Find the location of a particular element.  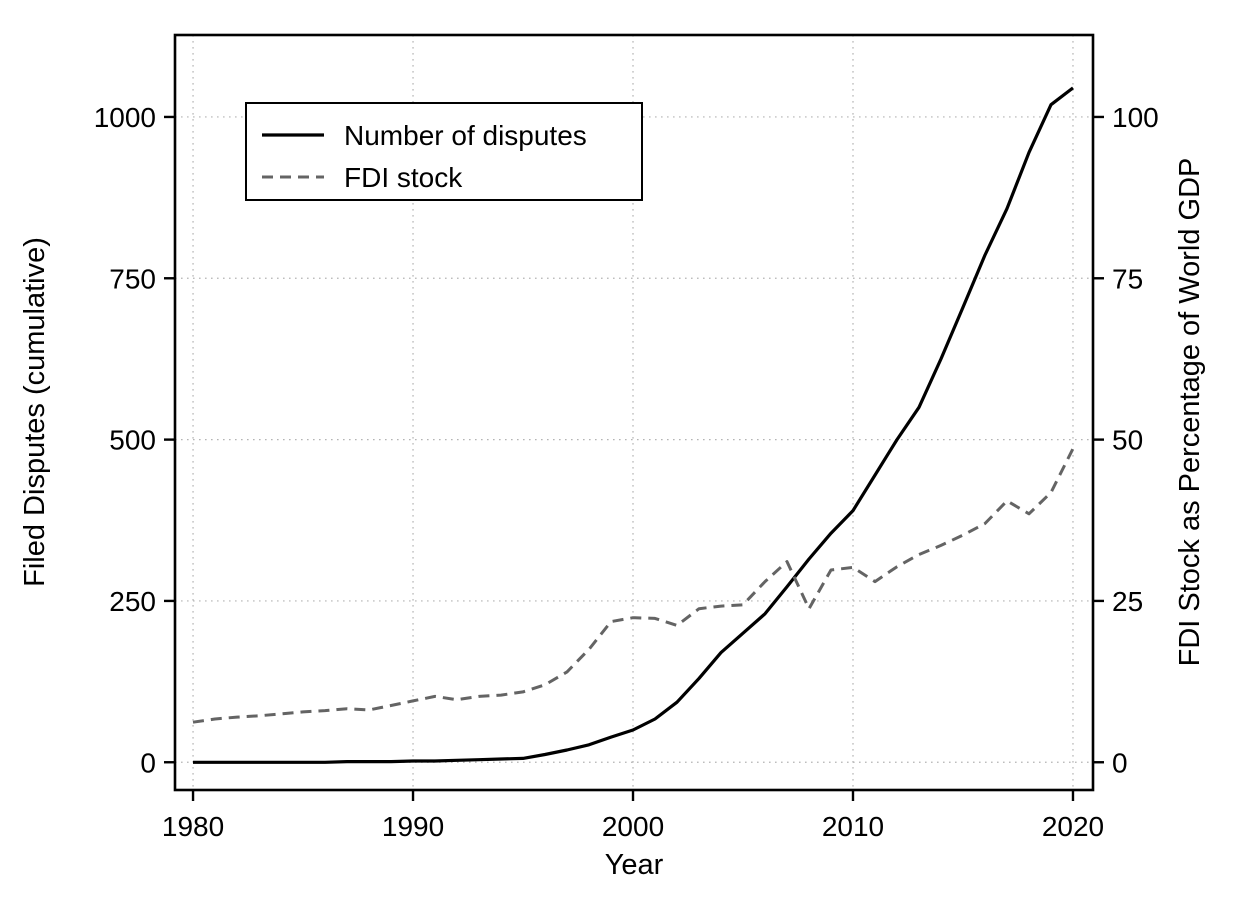

x-tick-label: 1990 is located at coordinates (413, 826).